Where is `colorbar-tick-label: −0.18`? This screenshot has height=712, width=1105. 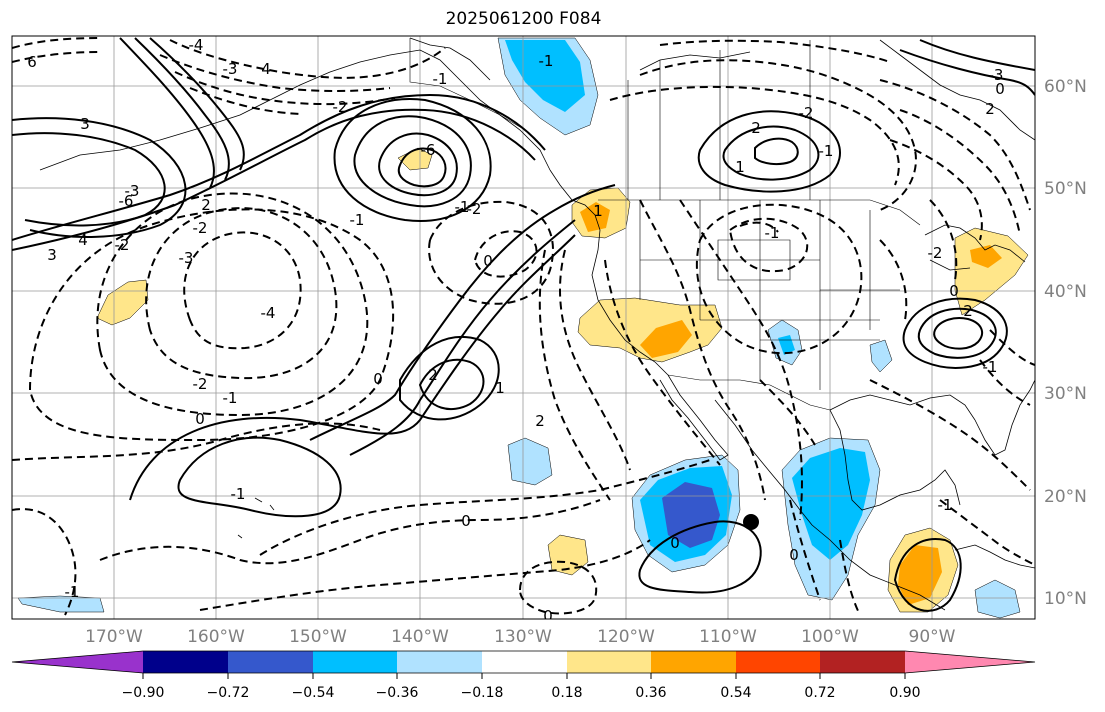
colorbar-tick-label: −0.18 is located at coordinates (482, 693).